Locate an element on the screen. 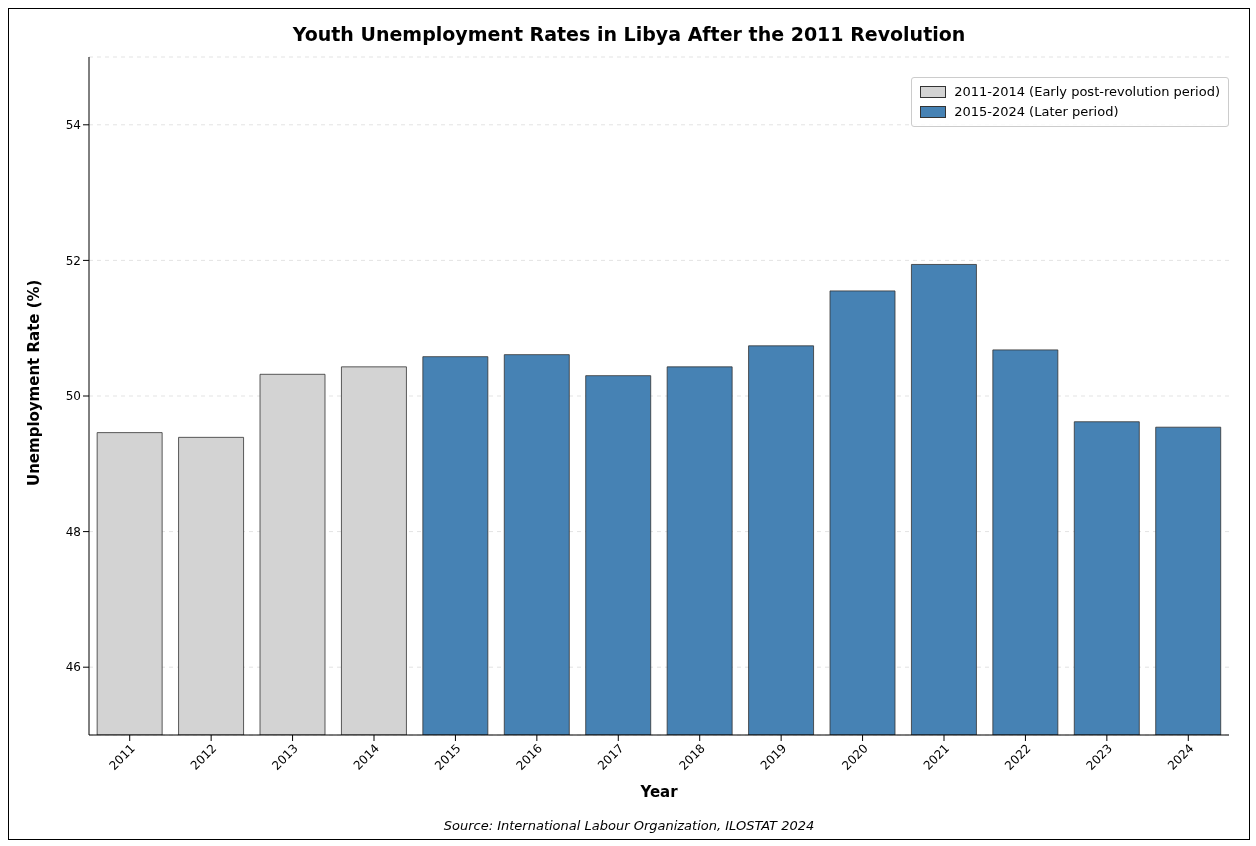  y-tick-label: 54 is located at coordinates (73, 125).